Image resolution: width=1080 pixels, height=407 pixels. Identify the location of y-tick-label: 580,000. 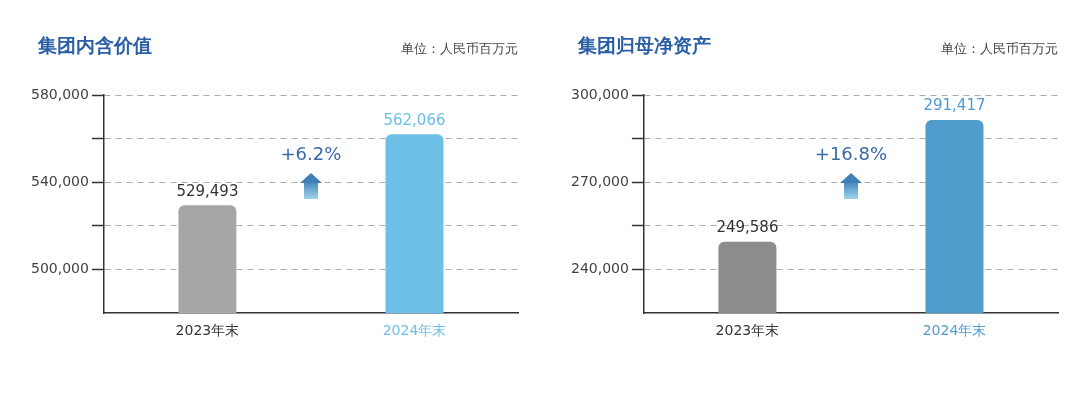
(59, 93).